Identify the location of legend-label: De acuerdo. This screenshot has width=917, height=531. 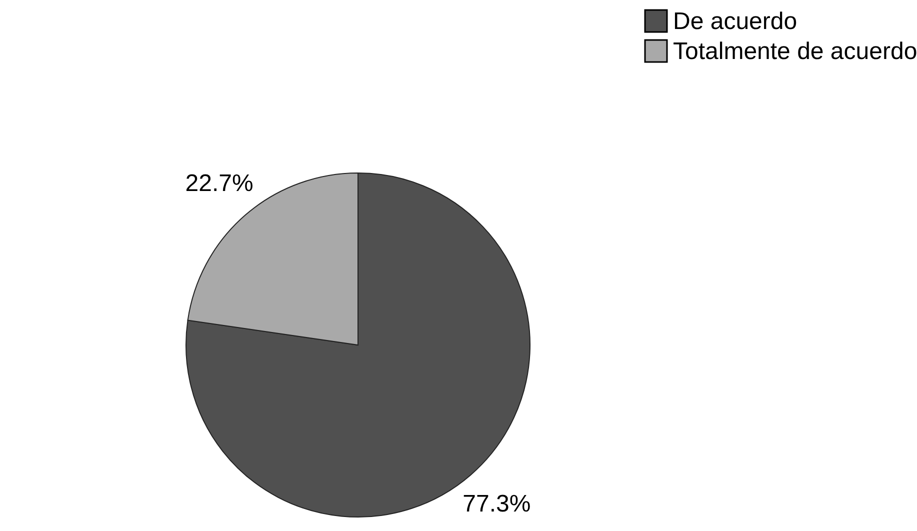
(735, 21).